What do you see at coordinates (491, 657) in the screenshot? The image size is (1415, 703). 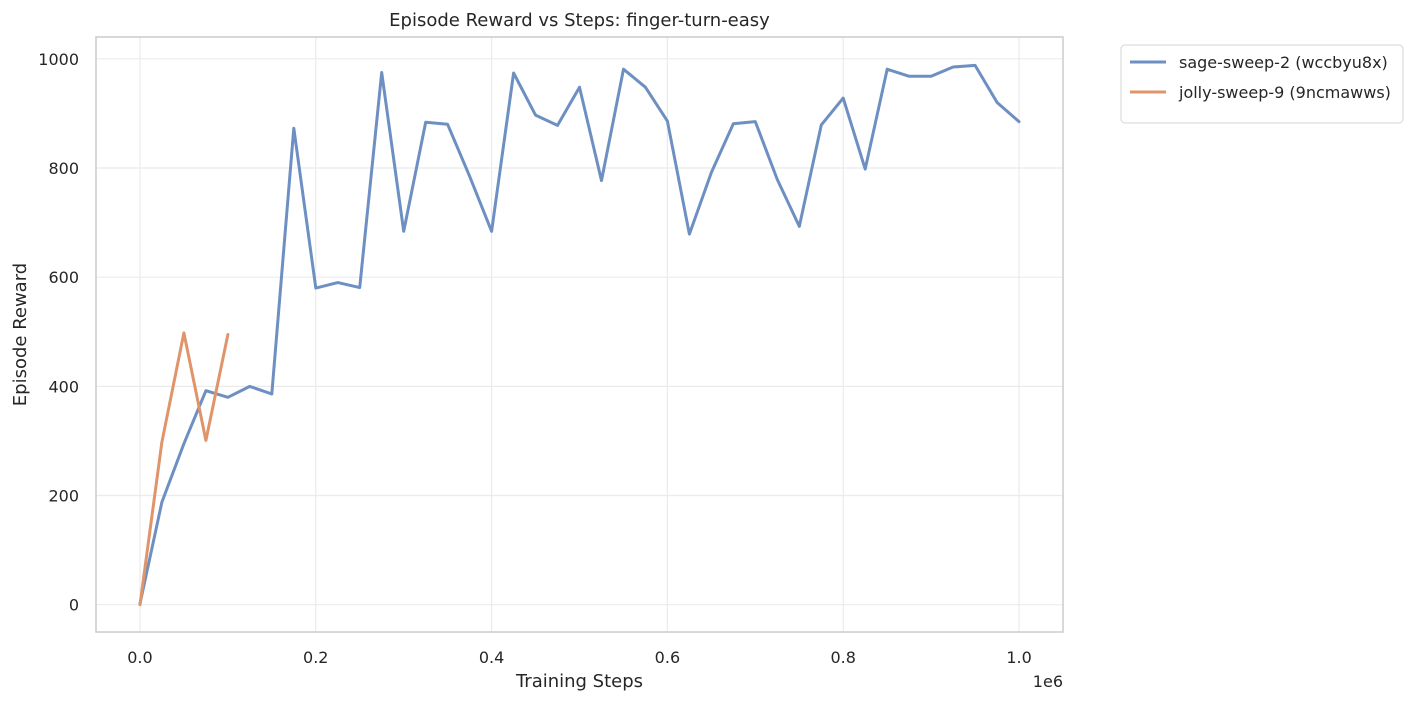 I see `x-tick-label: 0.4` at bounding box center [491, 657].